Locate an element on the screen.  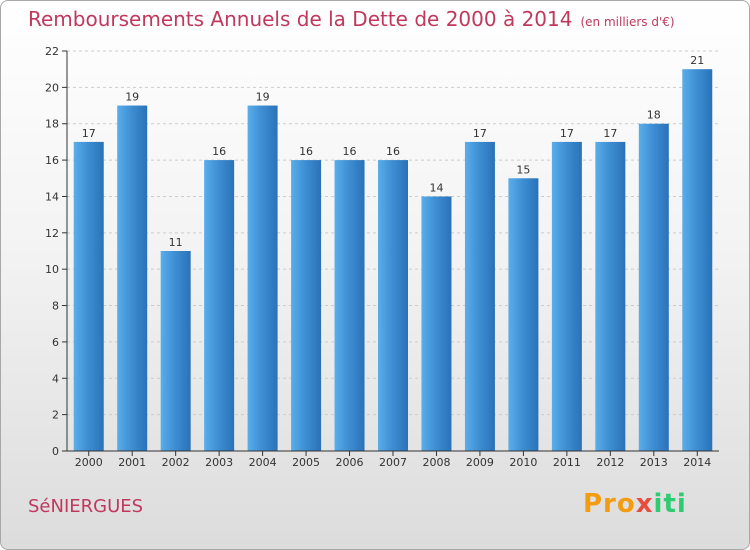
x-tick-label: 2000 is located at coordinates (89, 462).